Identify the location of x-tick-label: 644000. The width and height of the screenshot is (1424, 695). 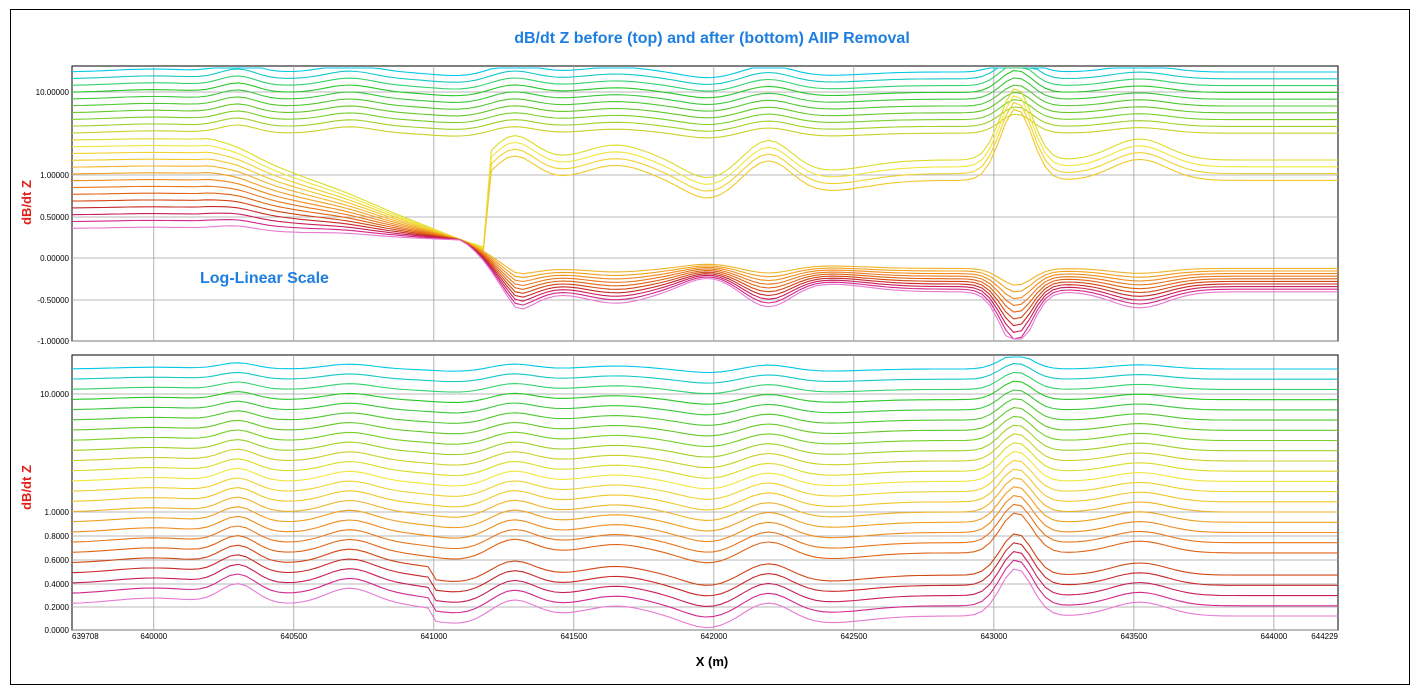
(1274, 636).